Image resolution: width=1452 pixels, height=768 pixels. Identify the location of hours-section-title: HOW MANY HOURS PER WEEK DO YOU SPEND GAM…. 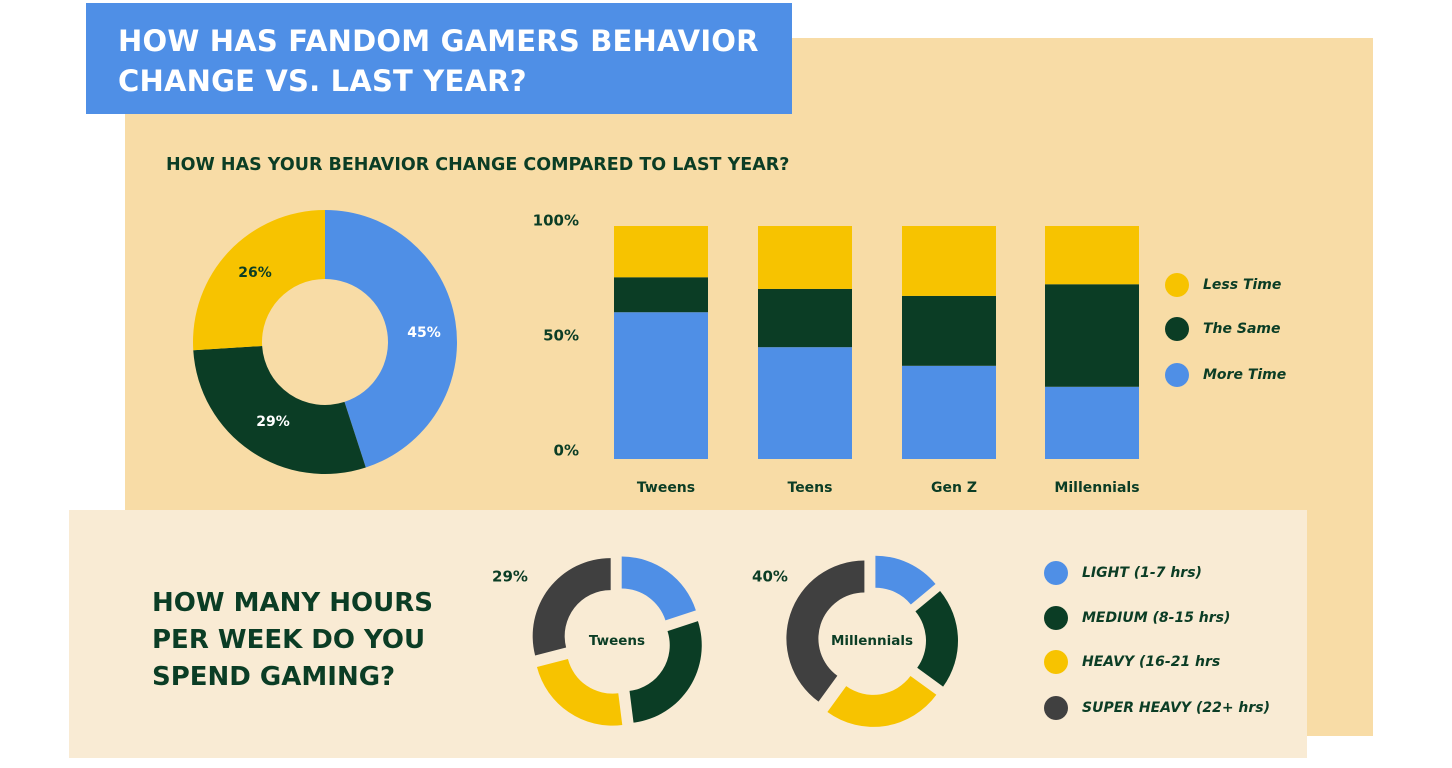
(312, 640).